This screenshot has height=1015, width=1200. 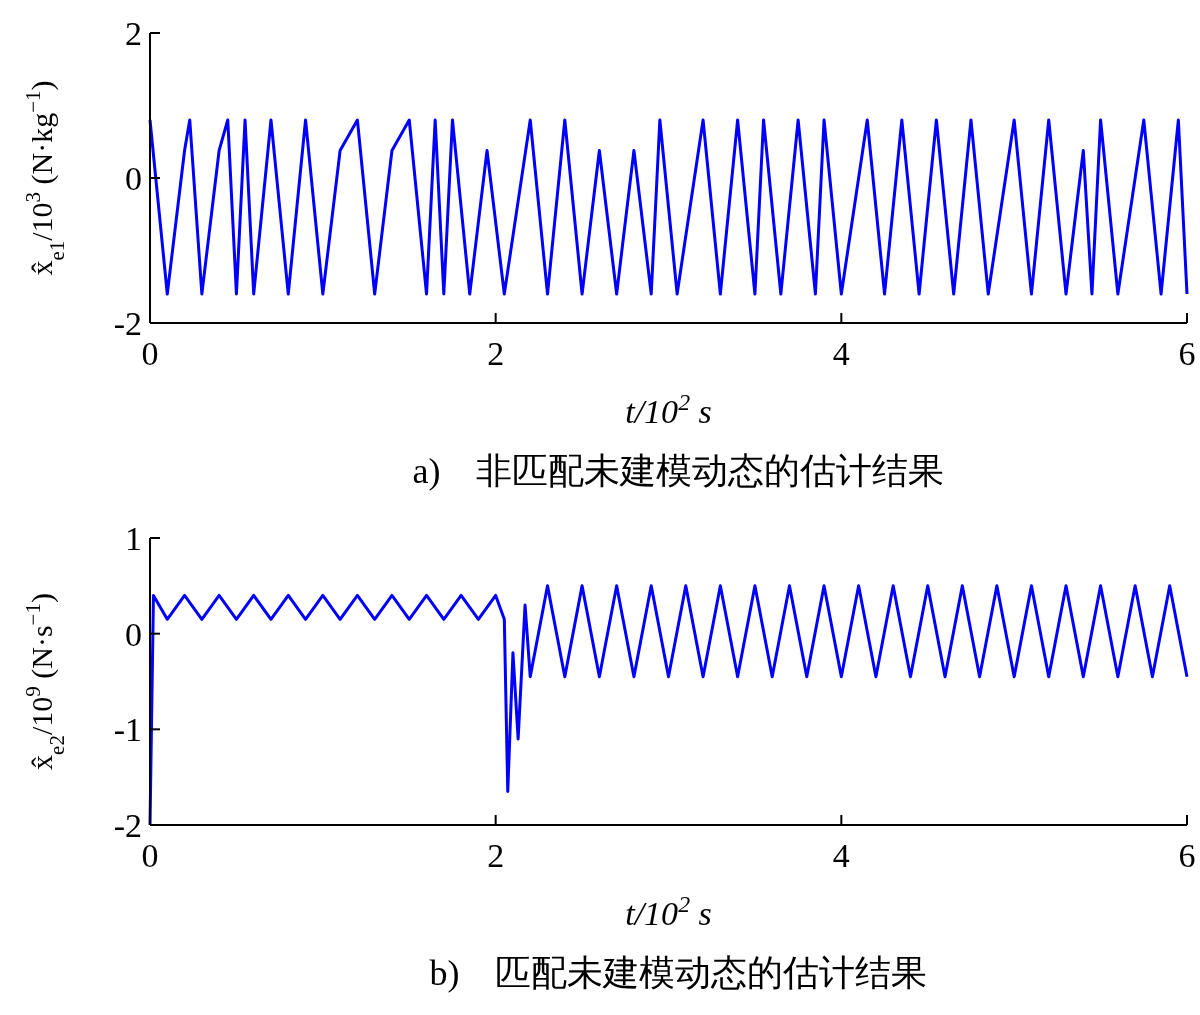 I want to click on text: b) 匹配未建模动态的估计结果, so click(x=678, y=973).